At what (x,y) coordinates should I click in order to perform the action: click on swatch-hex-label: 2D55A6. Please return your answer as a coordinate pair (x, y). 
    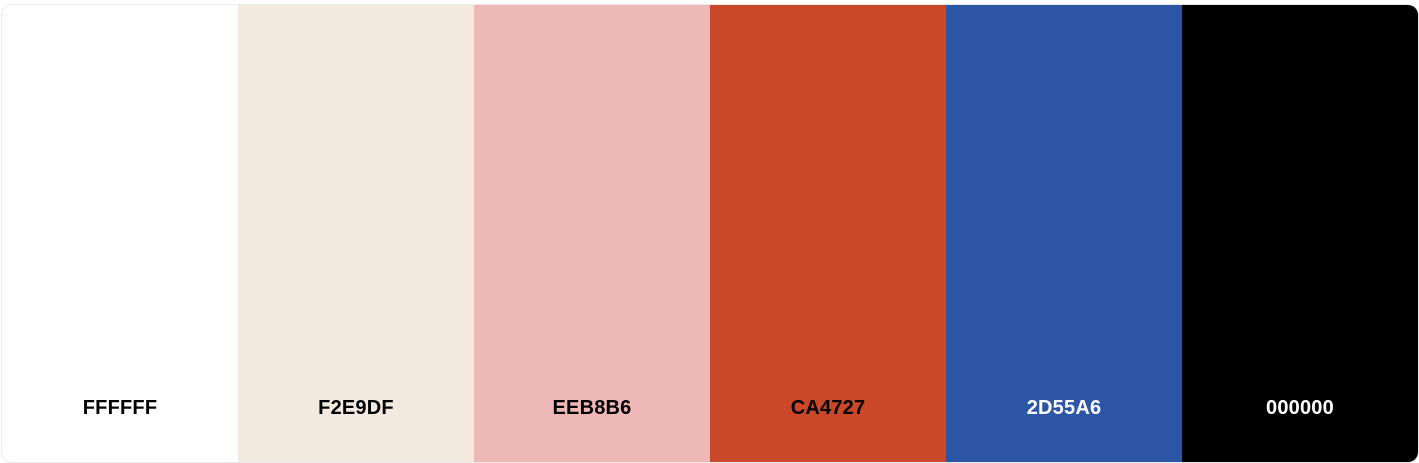
    Looking at the image, I should click on (1064, 408).